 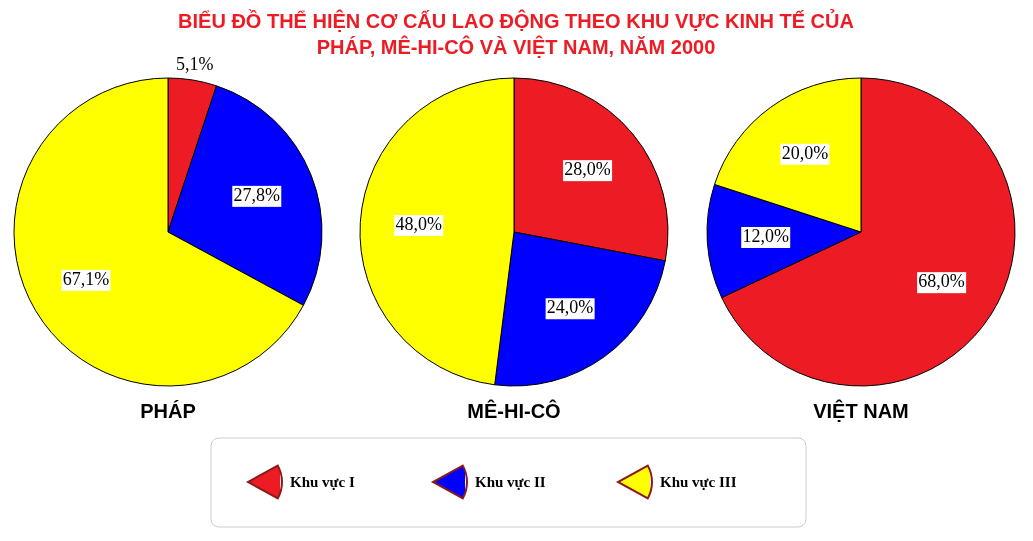 I want to click on data-label: 67,1%, so click(x=86, y=278).